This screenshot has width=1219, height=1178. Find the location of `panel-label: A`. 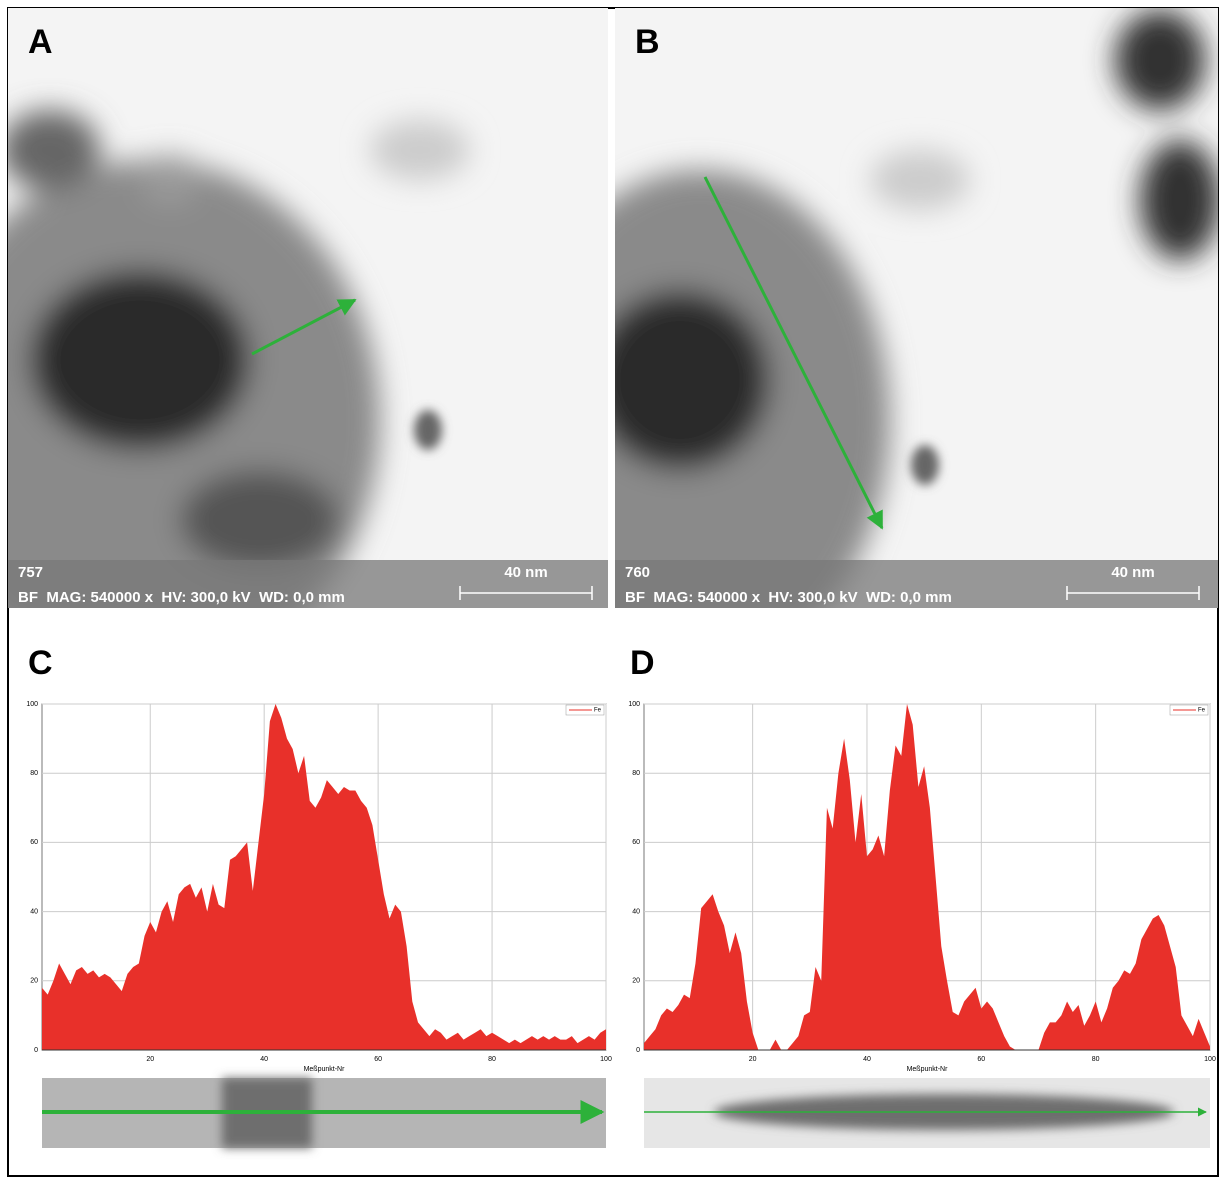

panel-label: A is located at coordinates (40, 42).